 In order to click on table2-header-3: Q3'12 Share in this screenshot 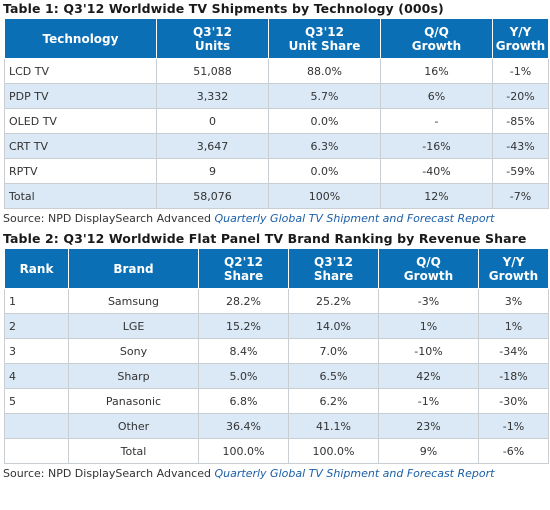, I will do `click(333, 268)`.